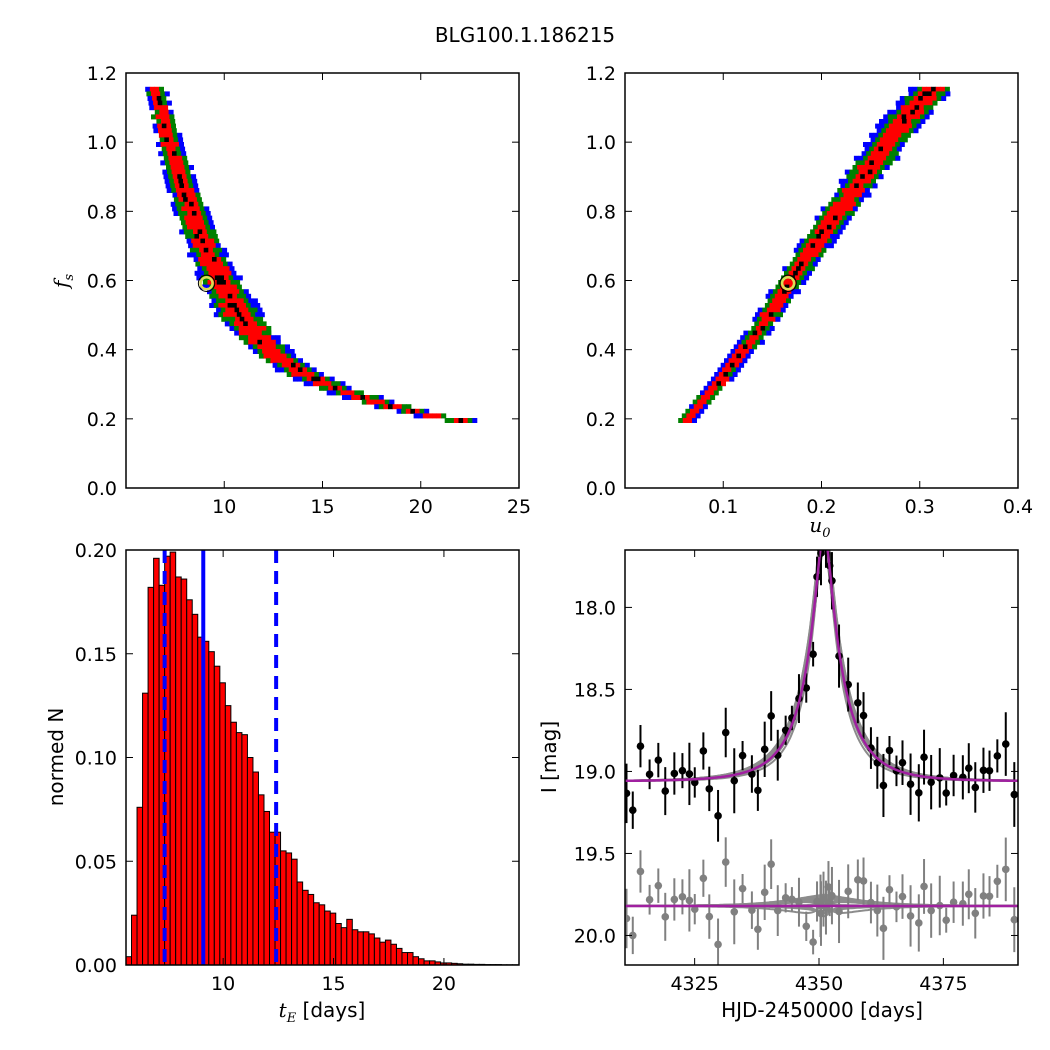  I want to click on fs-te-heatmap, so click(311, 254).